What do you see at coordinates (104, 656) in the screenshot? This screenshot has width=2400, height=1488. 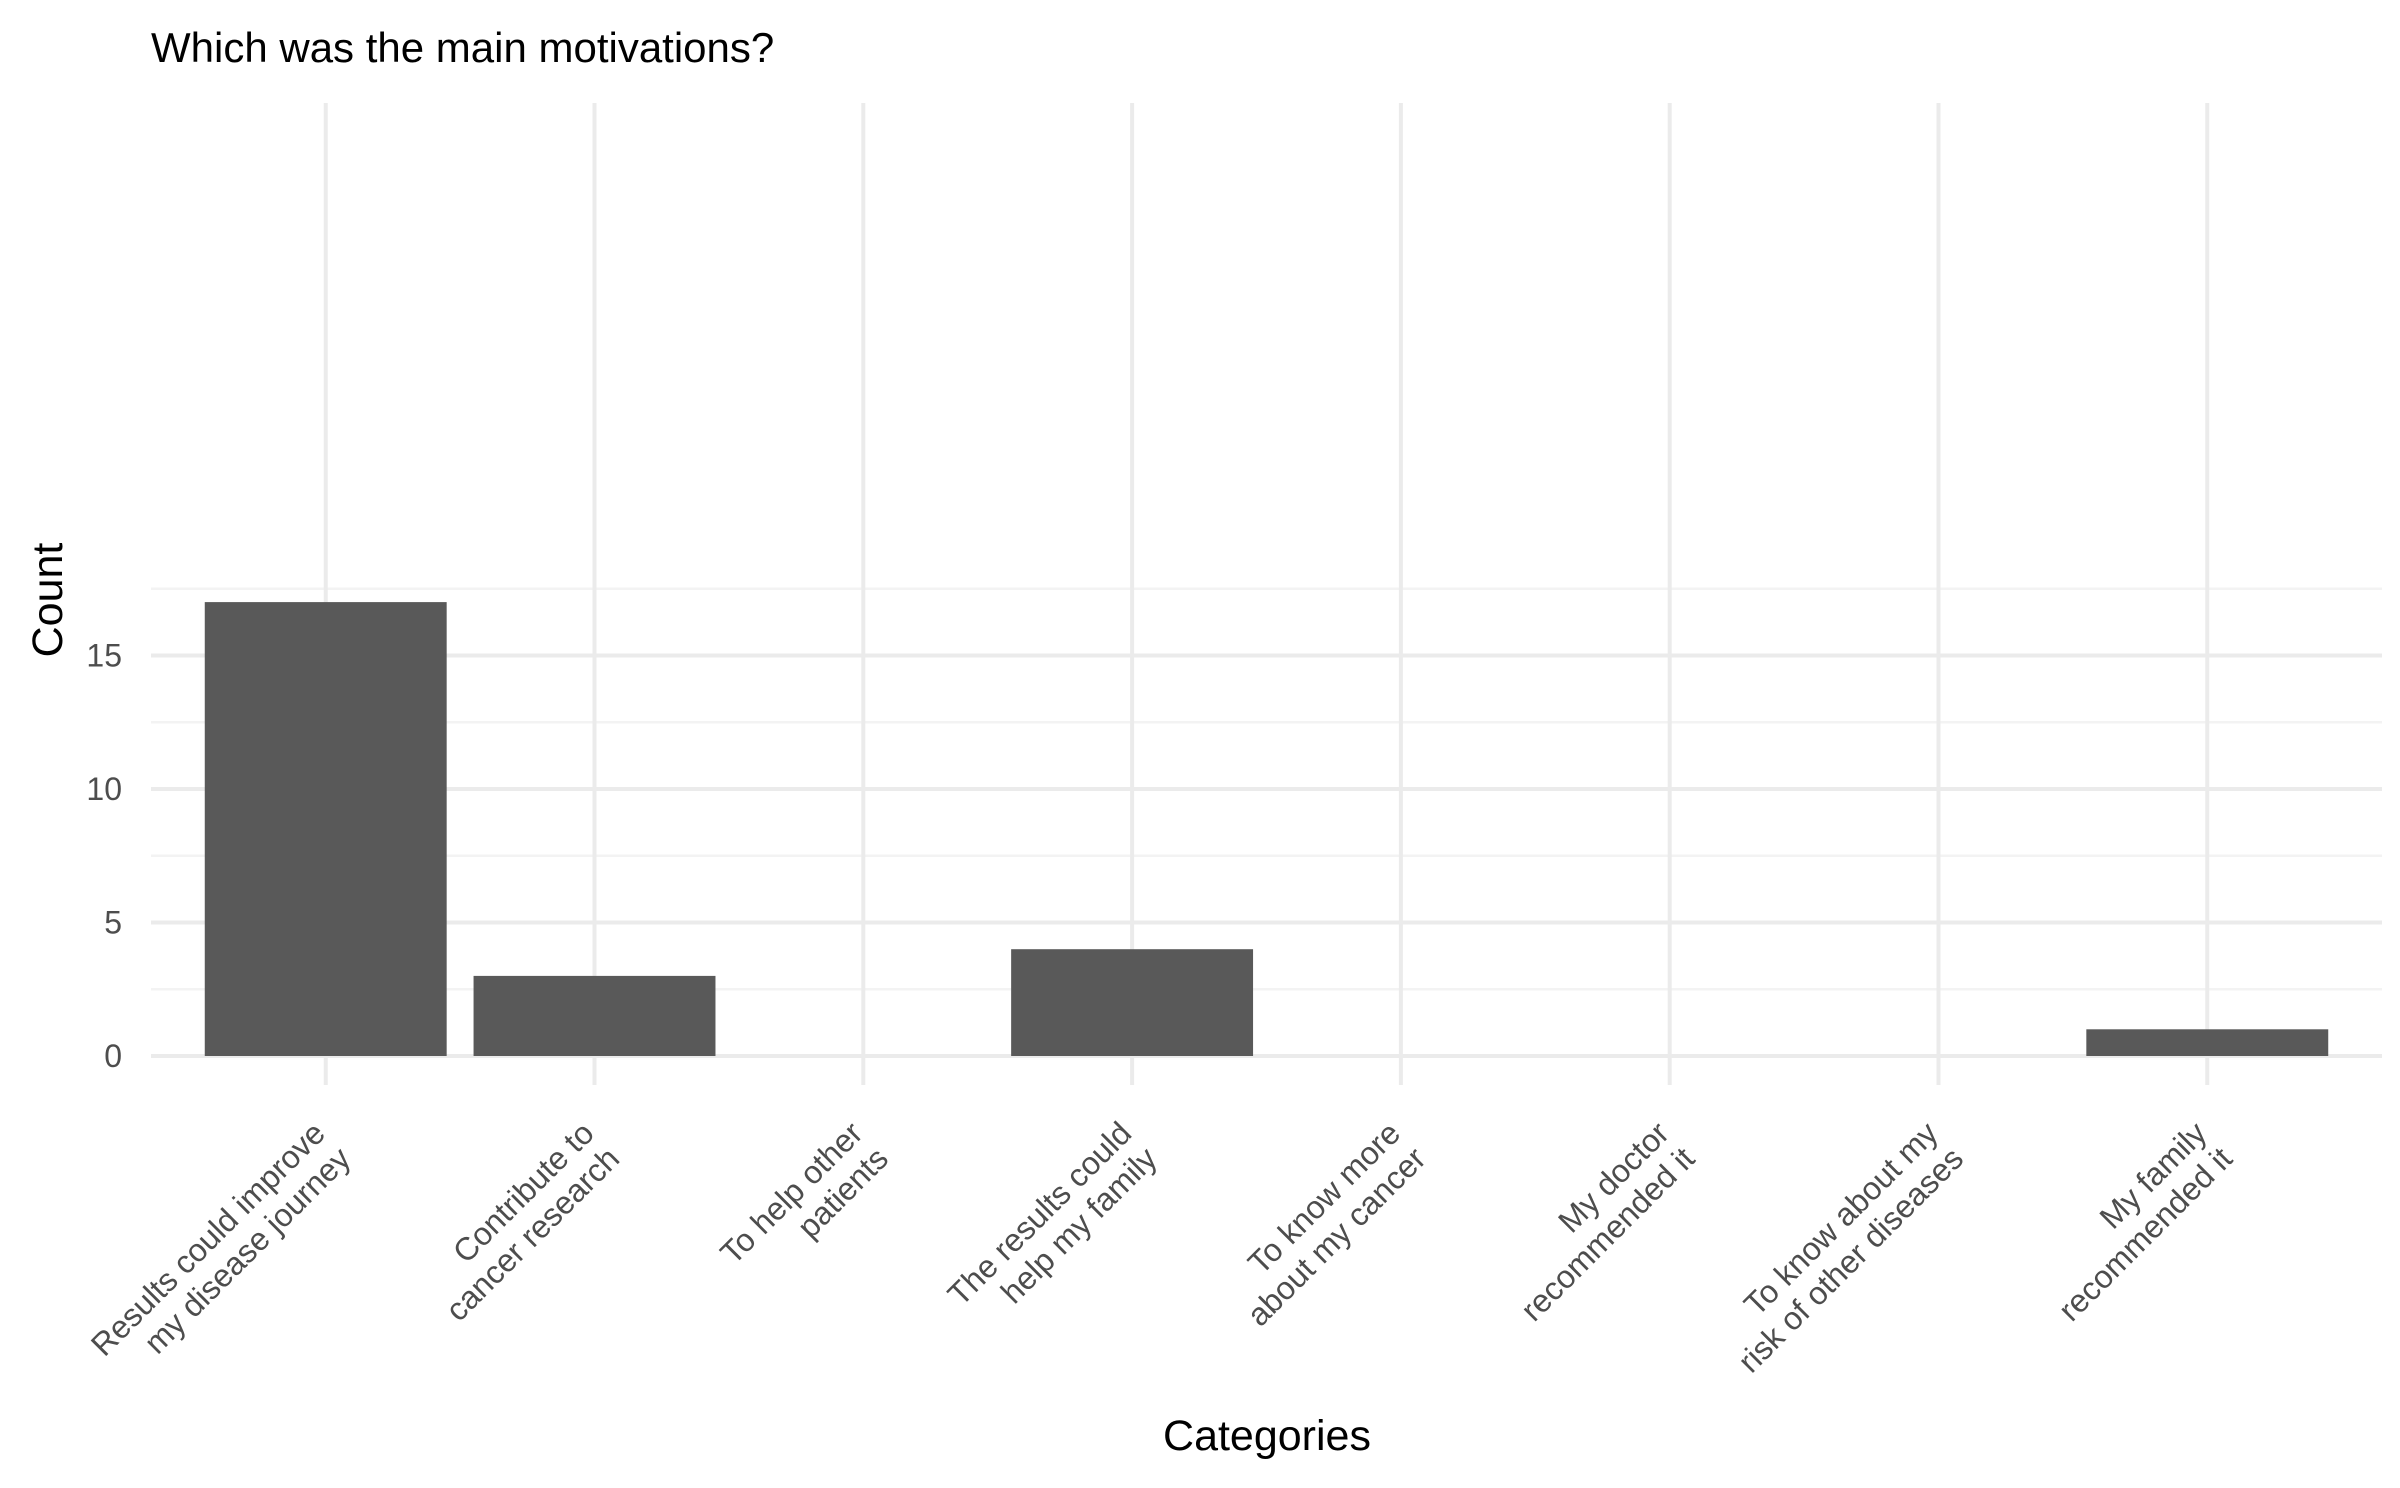 I see `y-tick-label: 15` at bounding box center [104, 656].